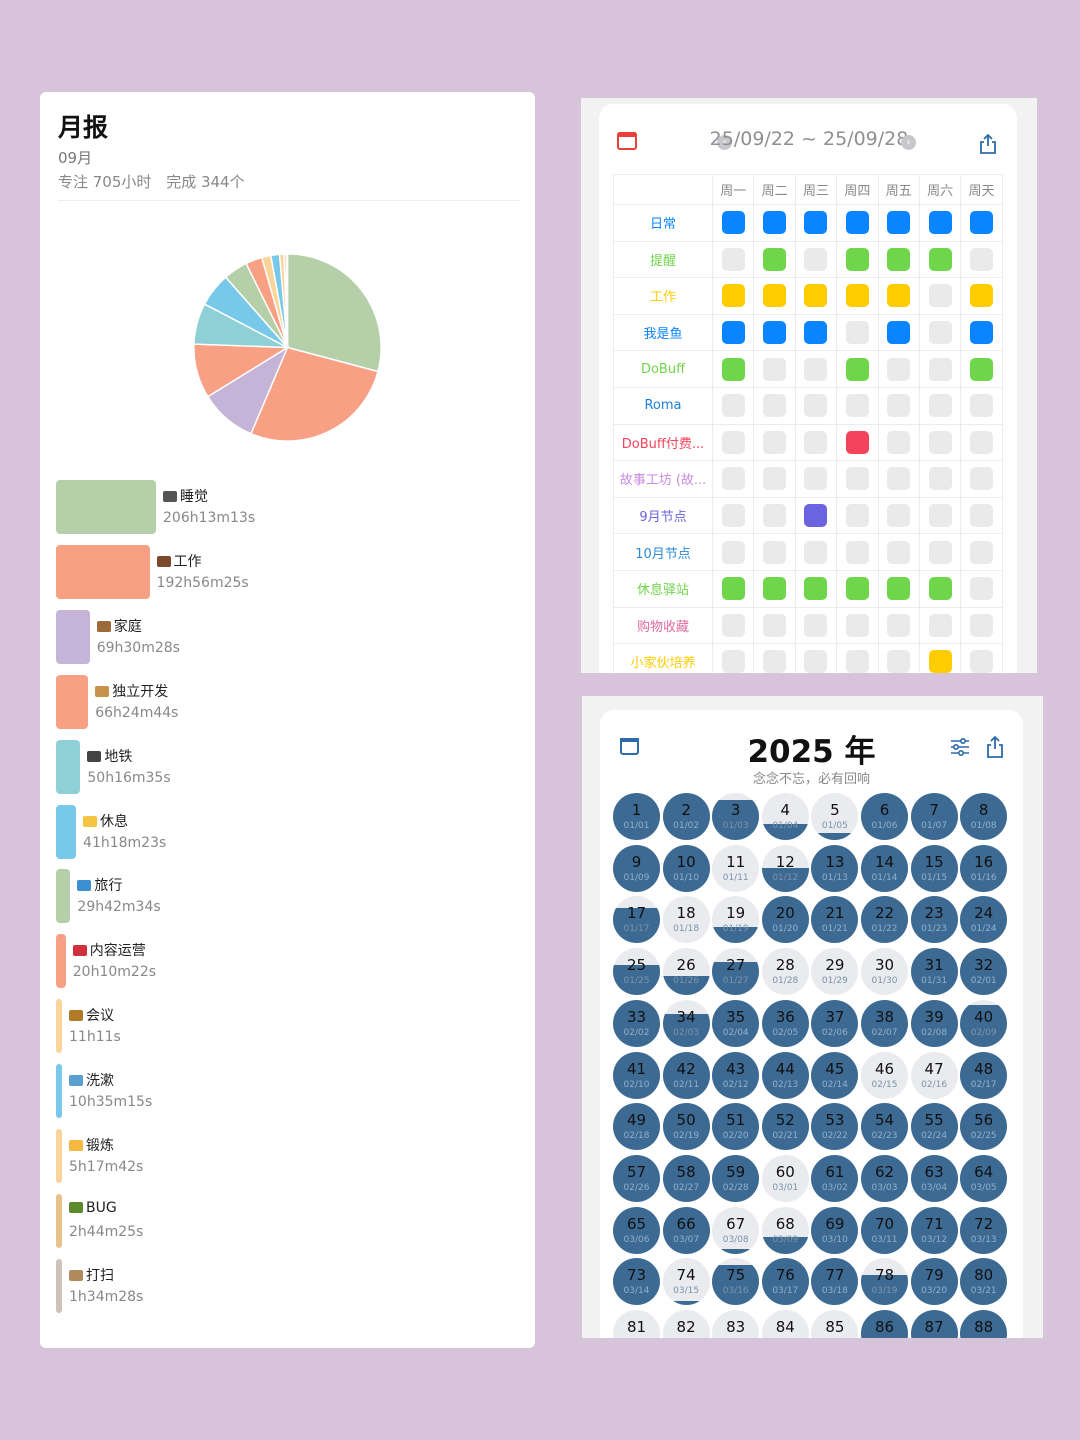 The image size is (1080, 1440). What do you see at coordinates (984, 1127) in the screenshot?
I see `day-progress-circle: 56 02/25` at bounding box center [984, 1127].